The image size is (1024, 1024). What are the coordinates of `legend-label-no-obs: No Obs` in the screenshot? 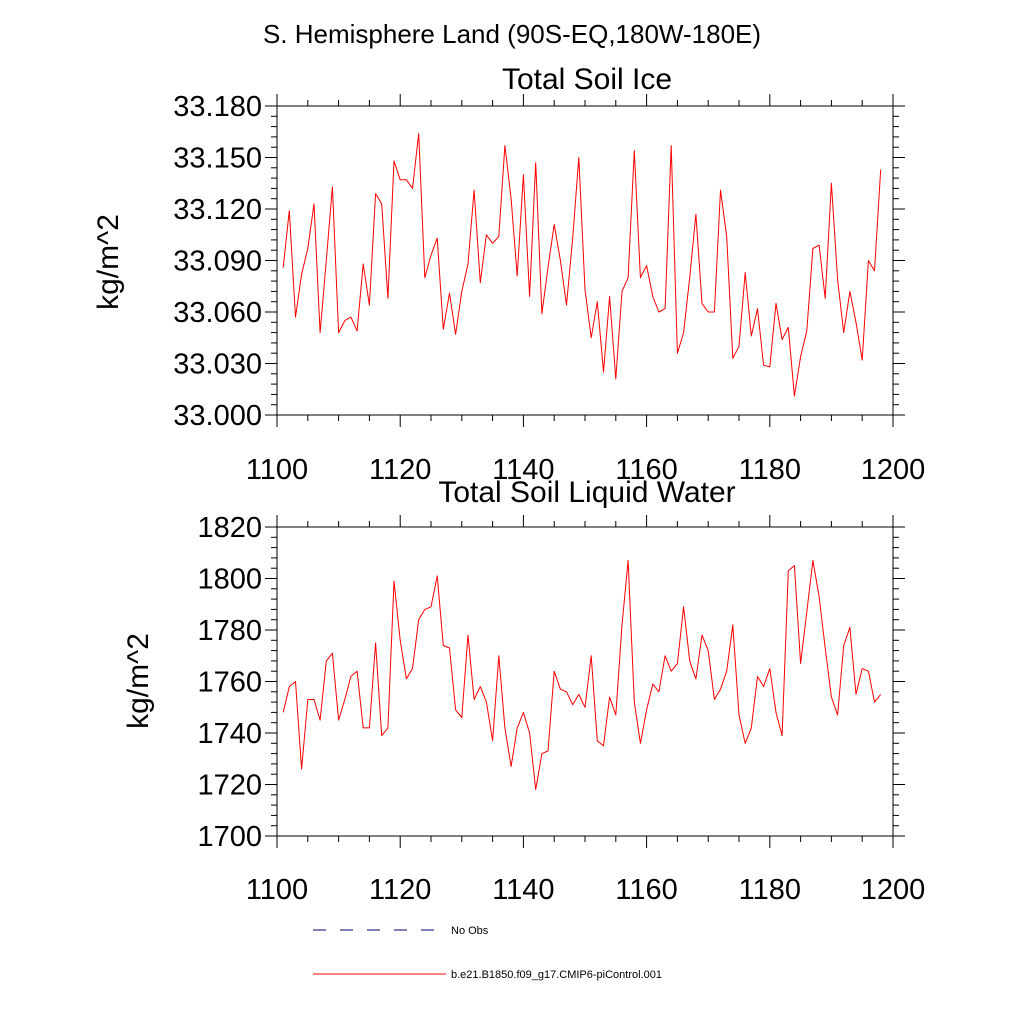 It's located at (470, 931).